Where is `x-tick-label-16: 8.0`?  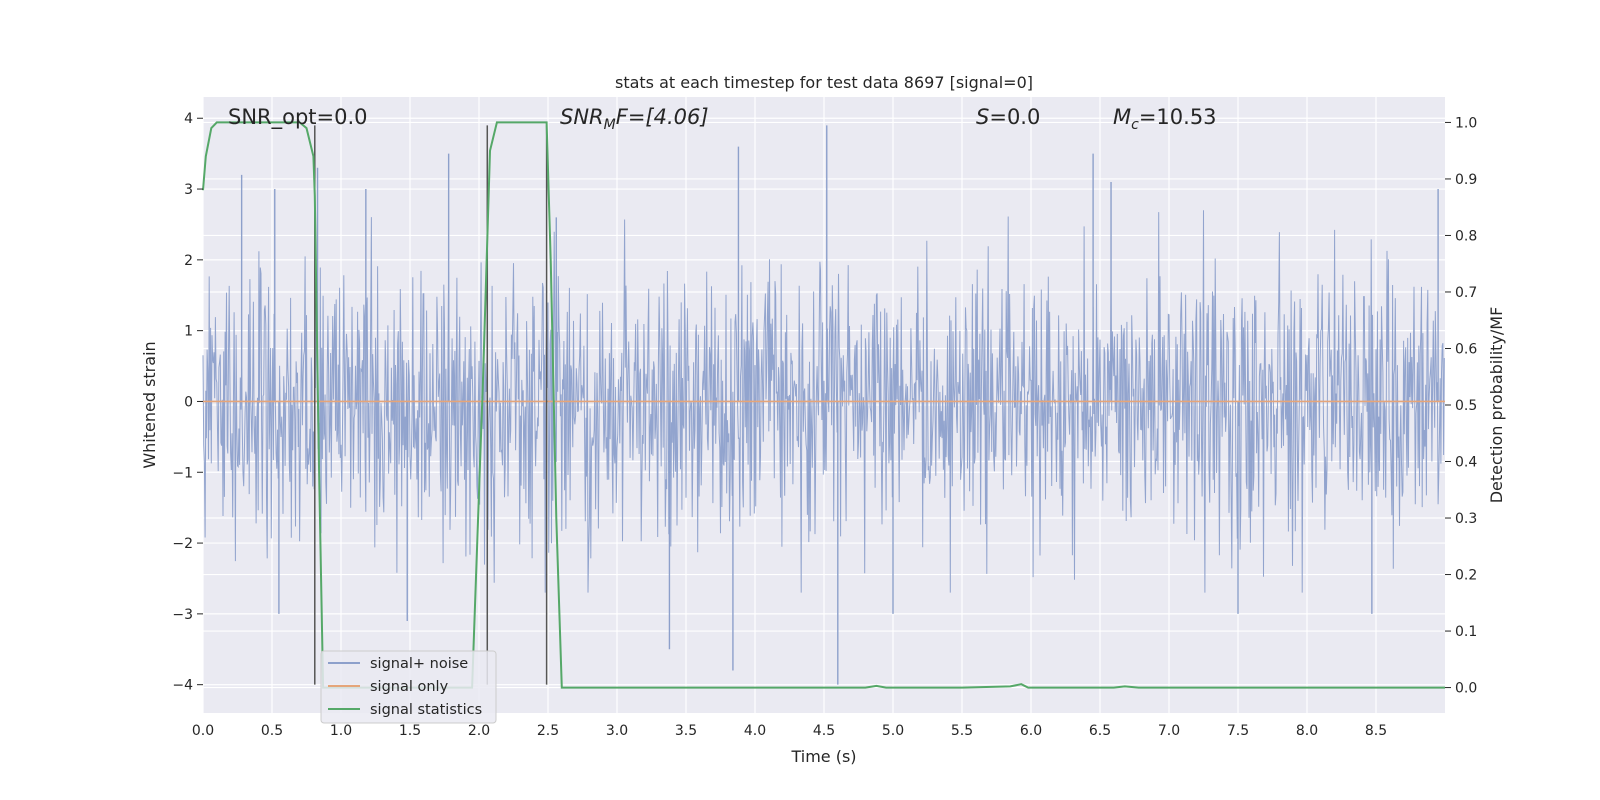 x-tick-label-16: 8.0 is located at coordinates (1307, 731).